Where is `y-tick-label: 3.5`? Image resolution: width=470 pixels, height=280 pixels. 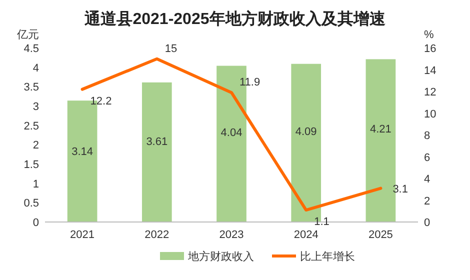
y-tick-label: 3.5 is located at coordinates (31, 88).